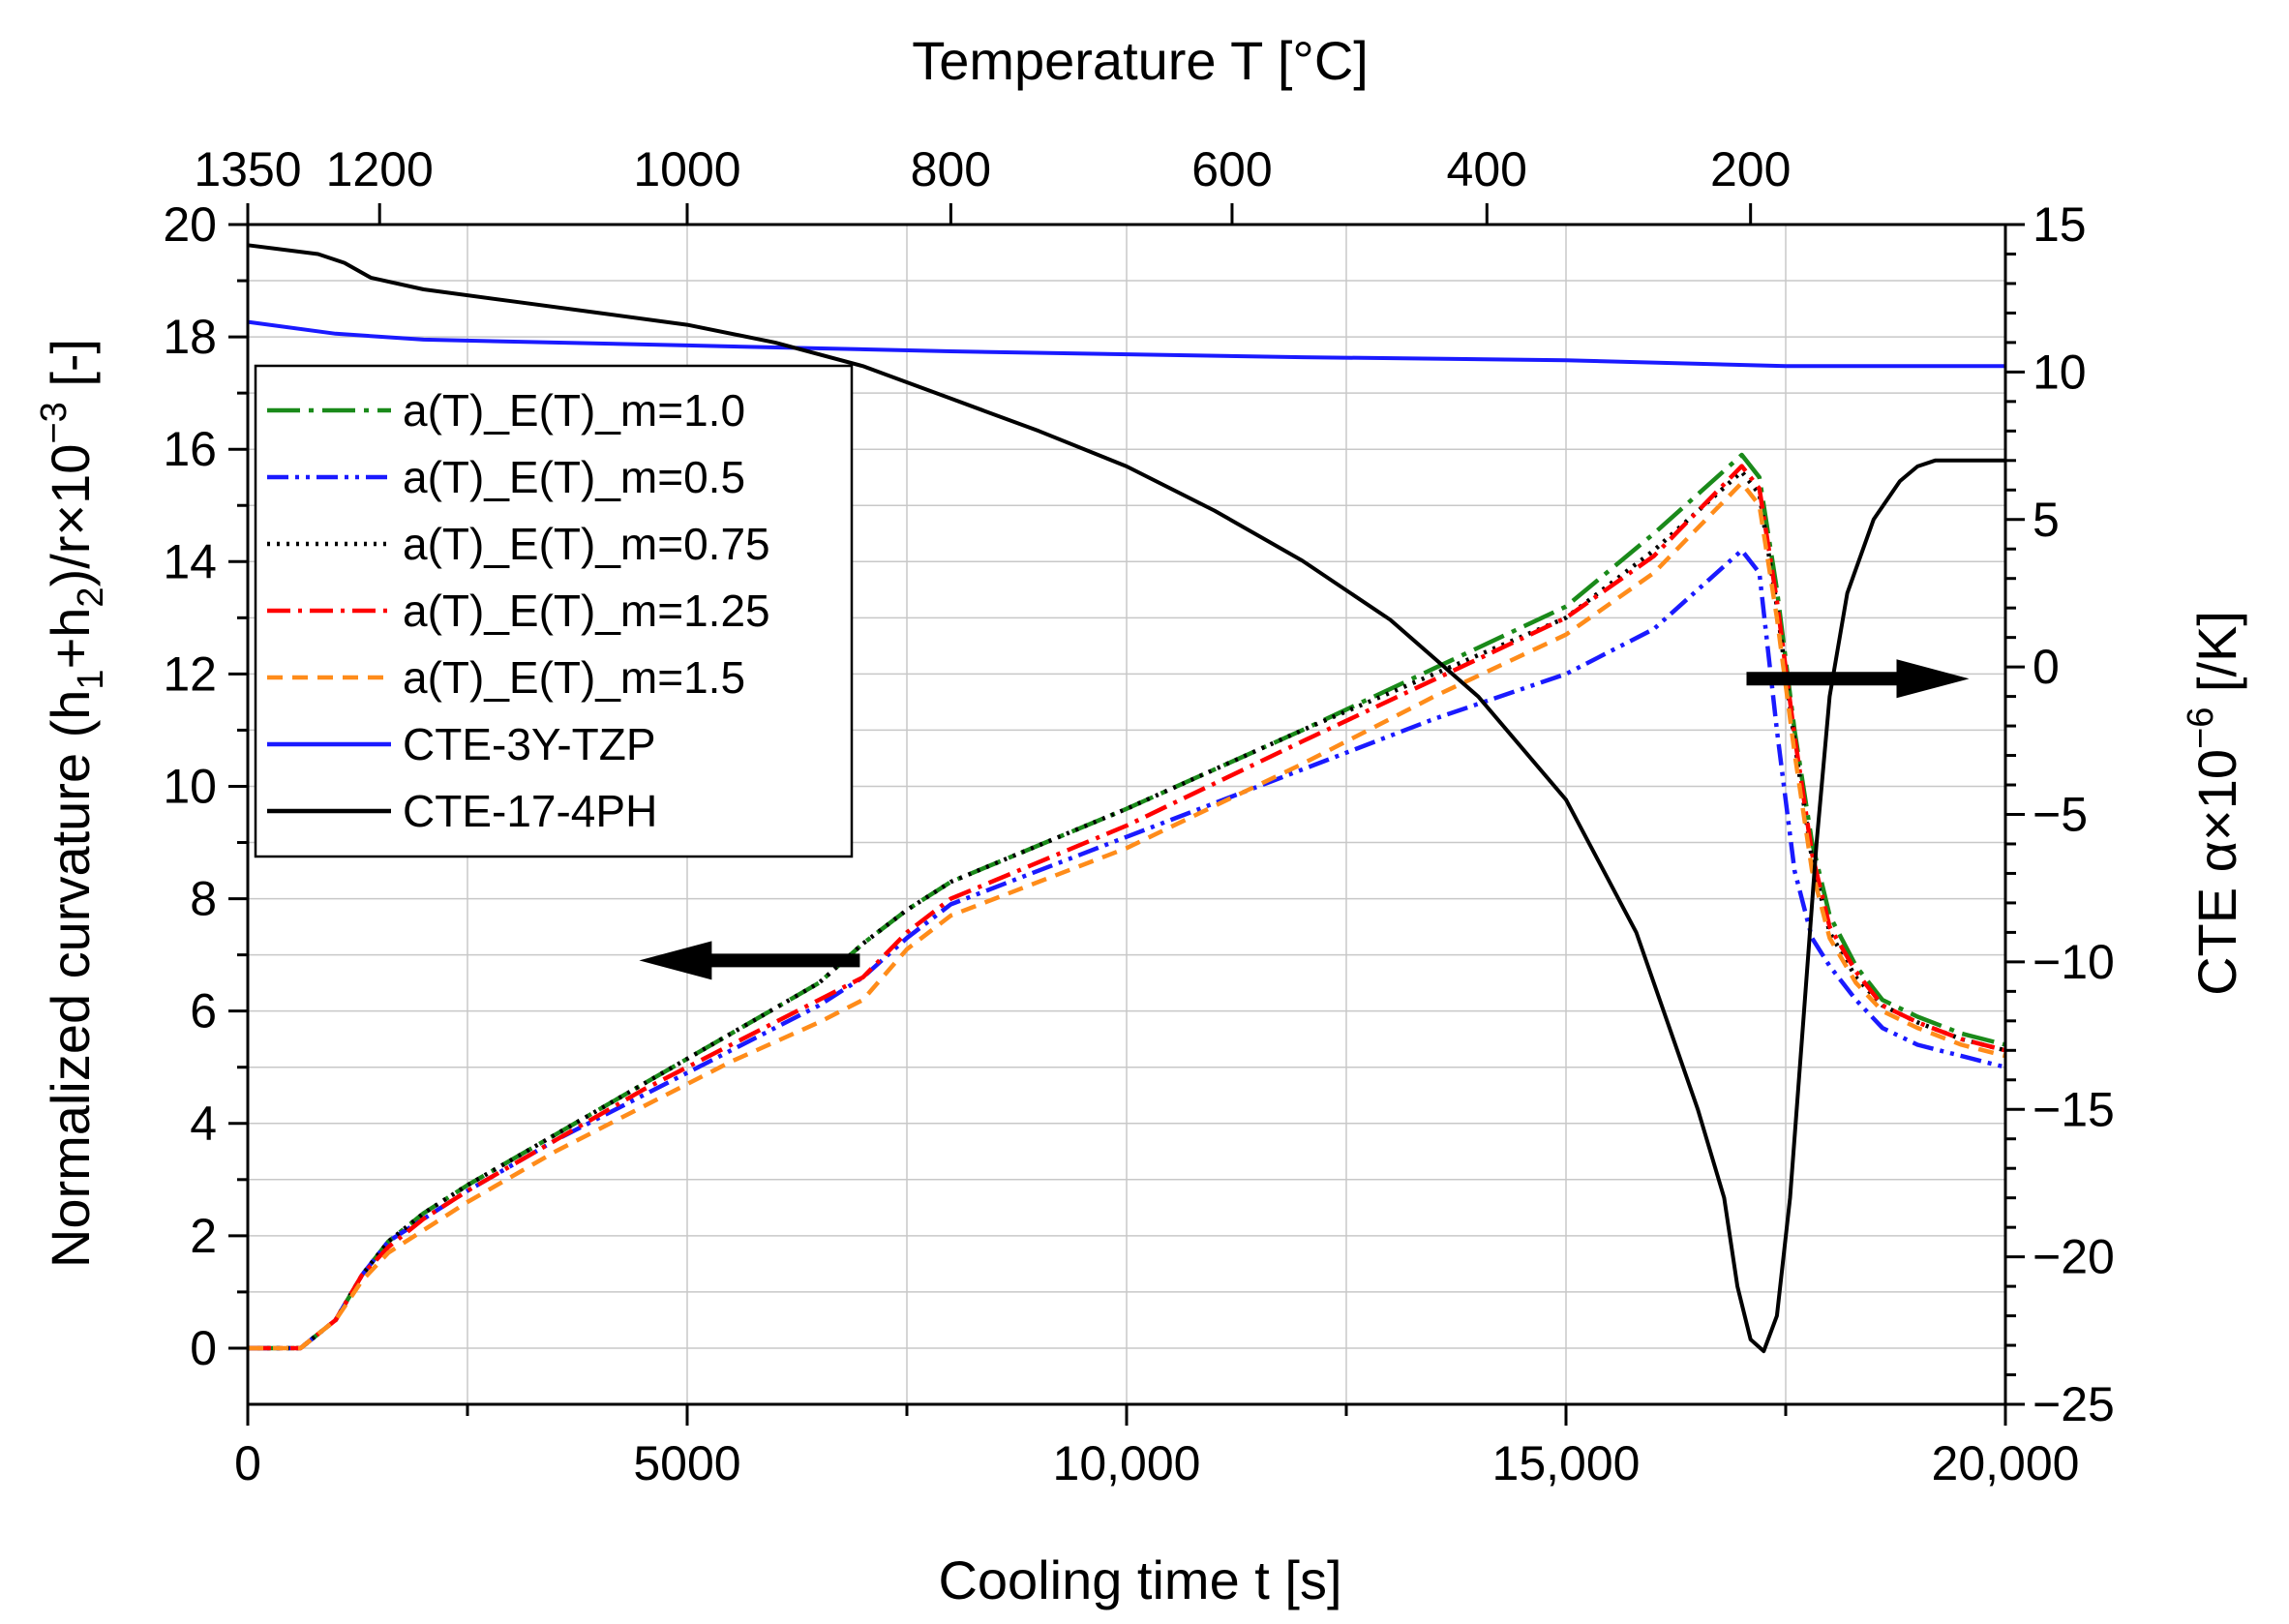  What do you see at coordinates (951, 169) in the screenshot?
I see `x-top-tick-label: 800` at bounding box center [951, 169].